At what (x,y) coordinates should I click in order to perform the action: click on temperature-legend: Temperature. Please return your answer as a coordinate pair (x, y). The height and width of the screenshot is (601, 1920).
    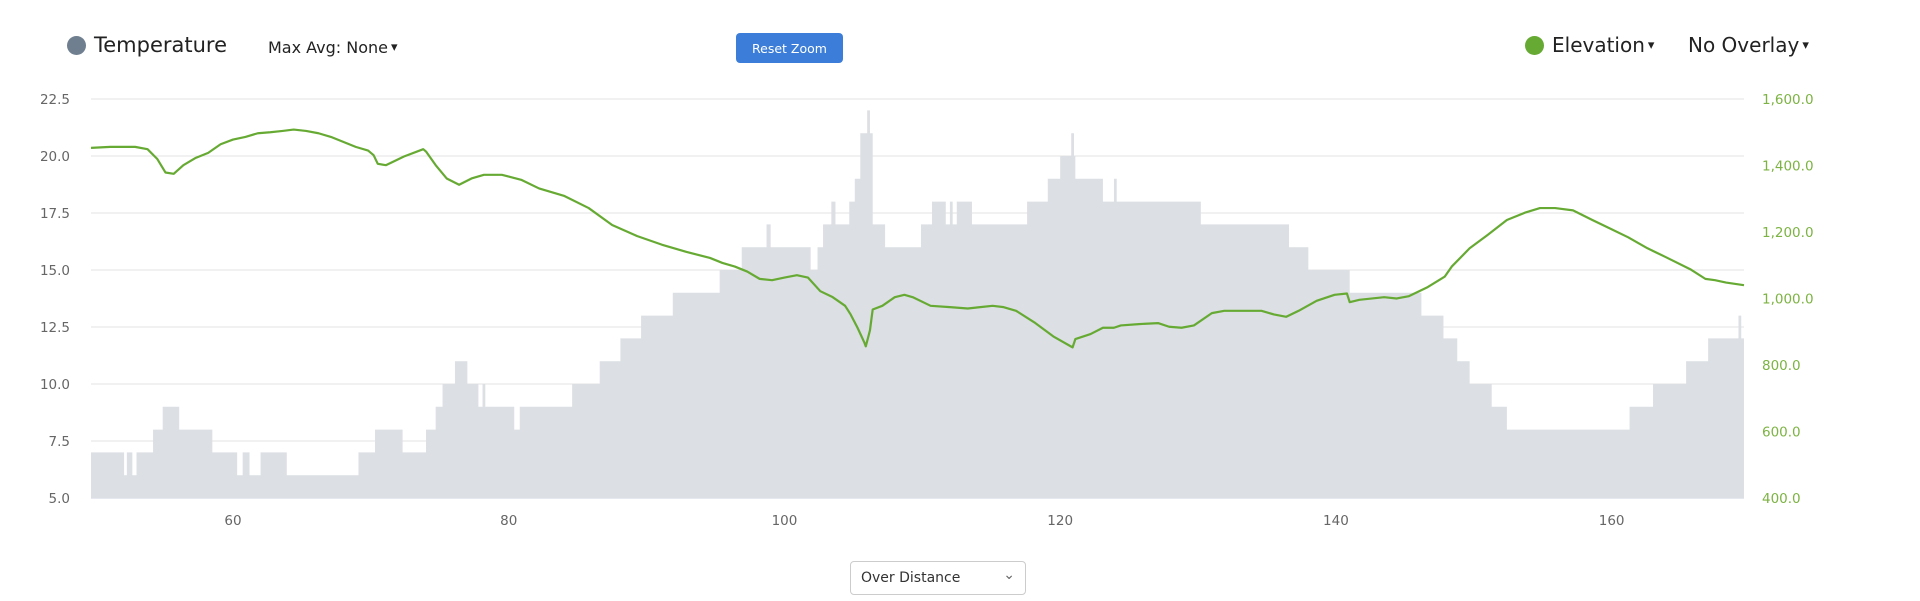
    Looking at the image, I should click on (147, 45).